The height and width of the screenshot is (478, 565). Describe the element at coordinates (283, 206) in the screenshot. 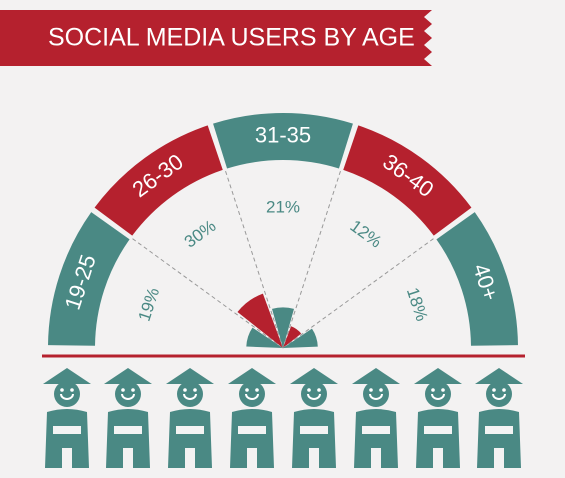

I see `value-label: 21%` at that location.